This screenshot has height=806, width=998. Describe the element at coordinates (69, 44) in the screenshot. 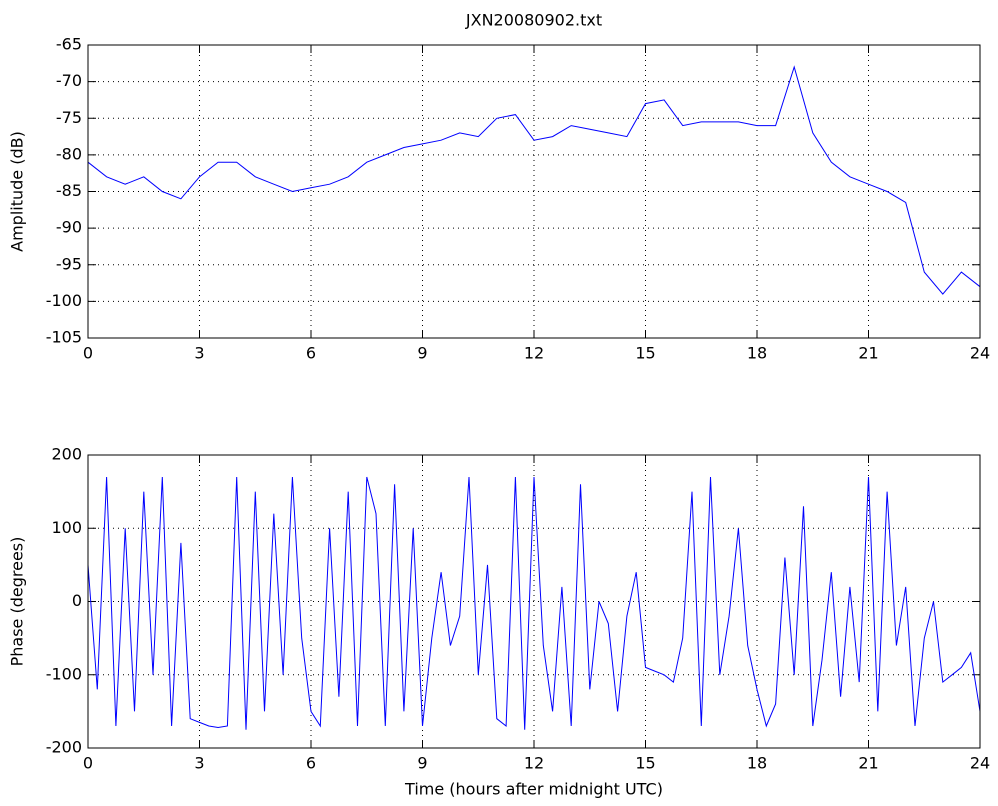

I see `y-tick-label: -65` at that location.